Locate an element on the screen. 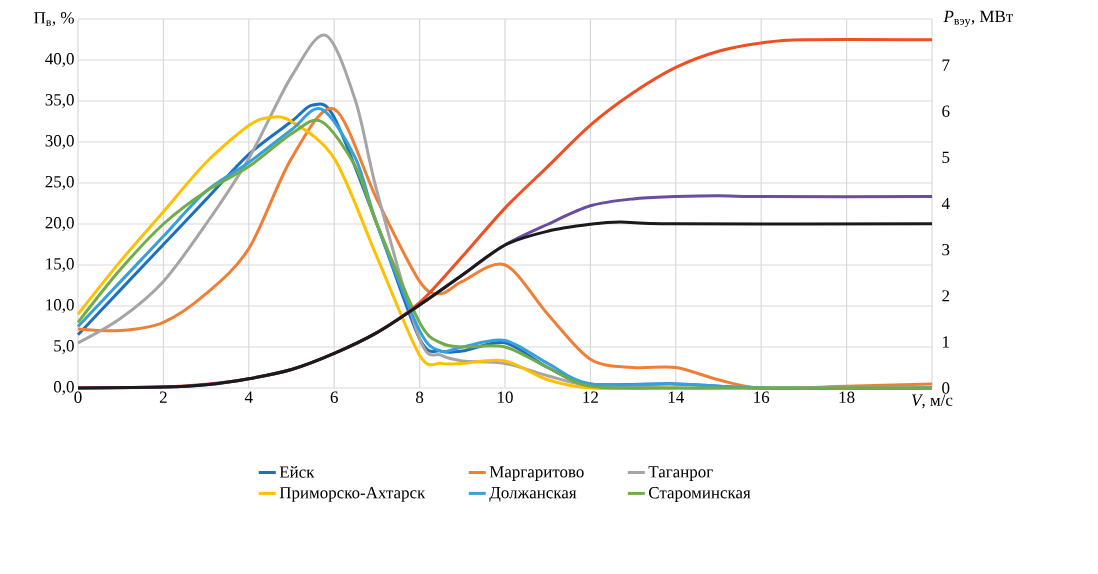 Image resolution: width=1098 pixels, height=574 pixels. y-tick-label: 15,0 is located at coordinates (60, 265).